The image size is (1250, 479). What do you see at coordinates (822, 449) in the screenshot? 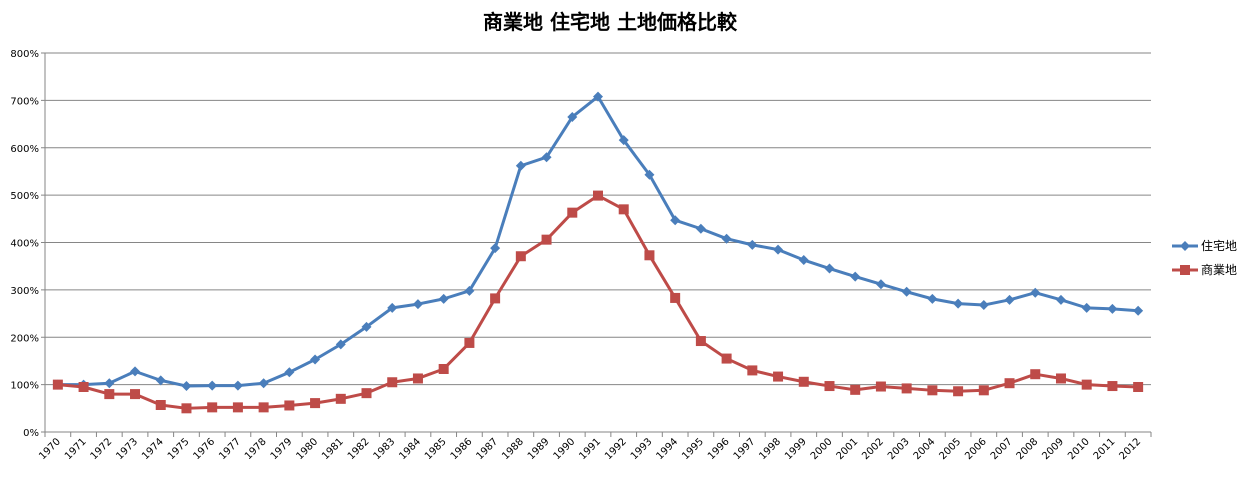
I see `x-tick-label: 2000` at bounding box center [822, 449].